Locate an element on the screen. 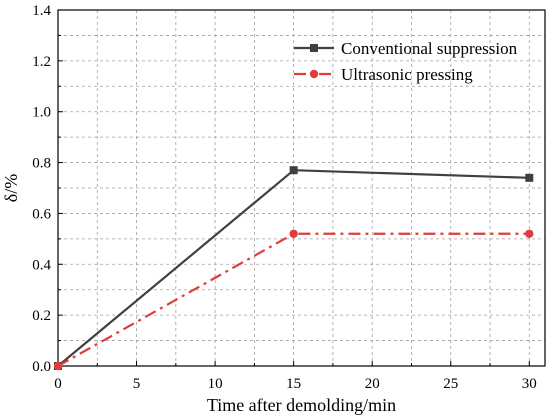  y-tick-label: 0.6 is located at coordinates (41, 214).